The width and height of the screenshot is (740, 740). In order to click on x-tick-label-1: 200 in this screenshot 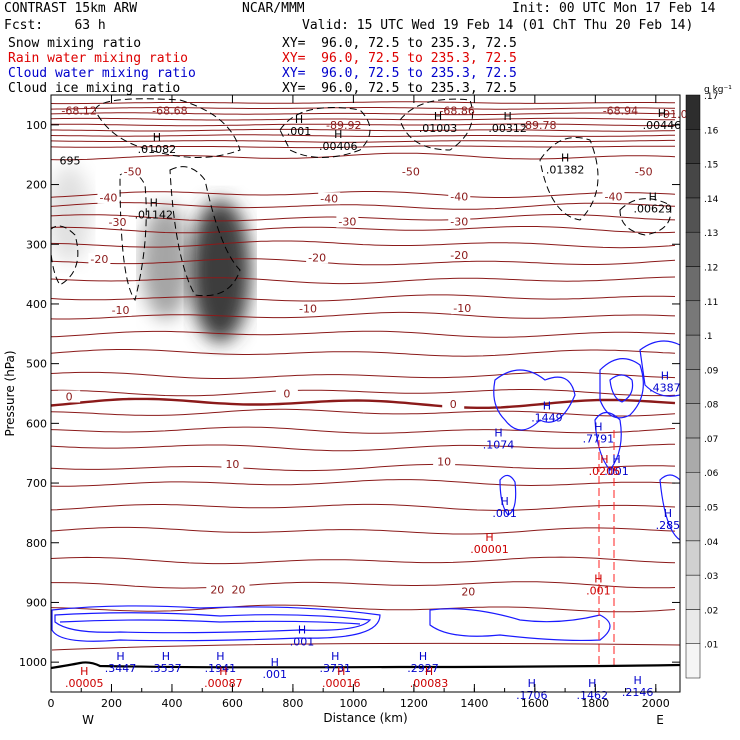, I will do `click(111, 703)`.